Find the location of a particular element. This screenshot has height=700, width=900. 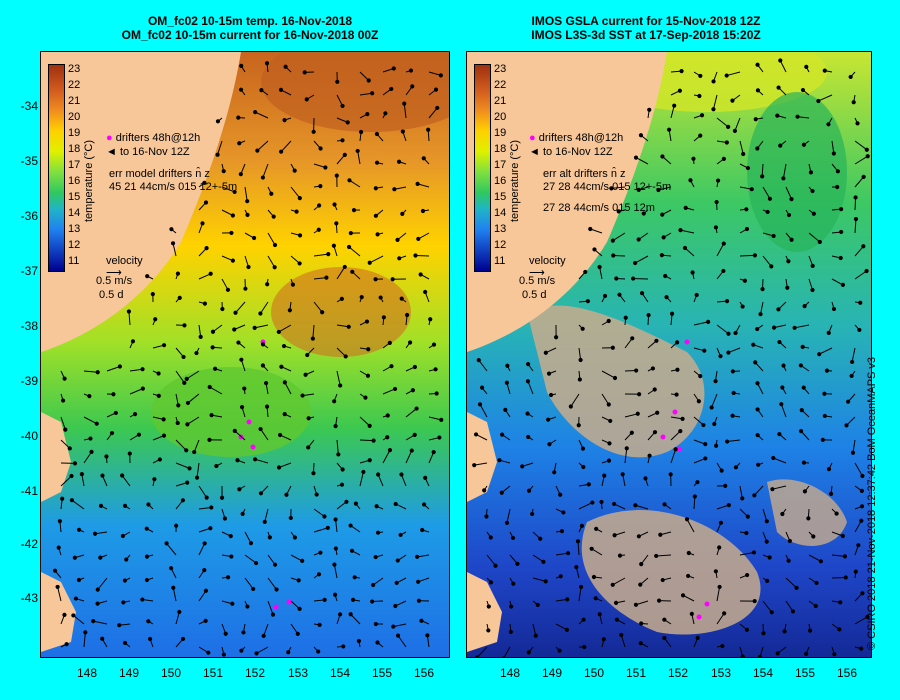

colorbar-tick: 18 is located at coordinates (500, 149).